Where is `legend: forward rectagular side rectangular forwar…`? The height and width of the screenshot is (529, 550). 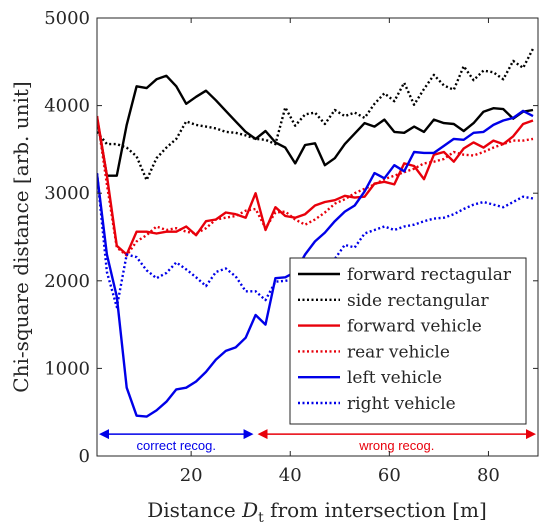
legend: forward rectagular side rectangular forwar… is located at coordinates (408, 341).